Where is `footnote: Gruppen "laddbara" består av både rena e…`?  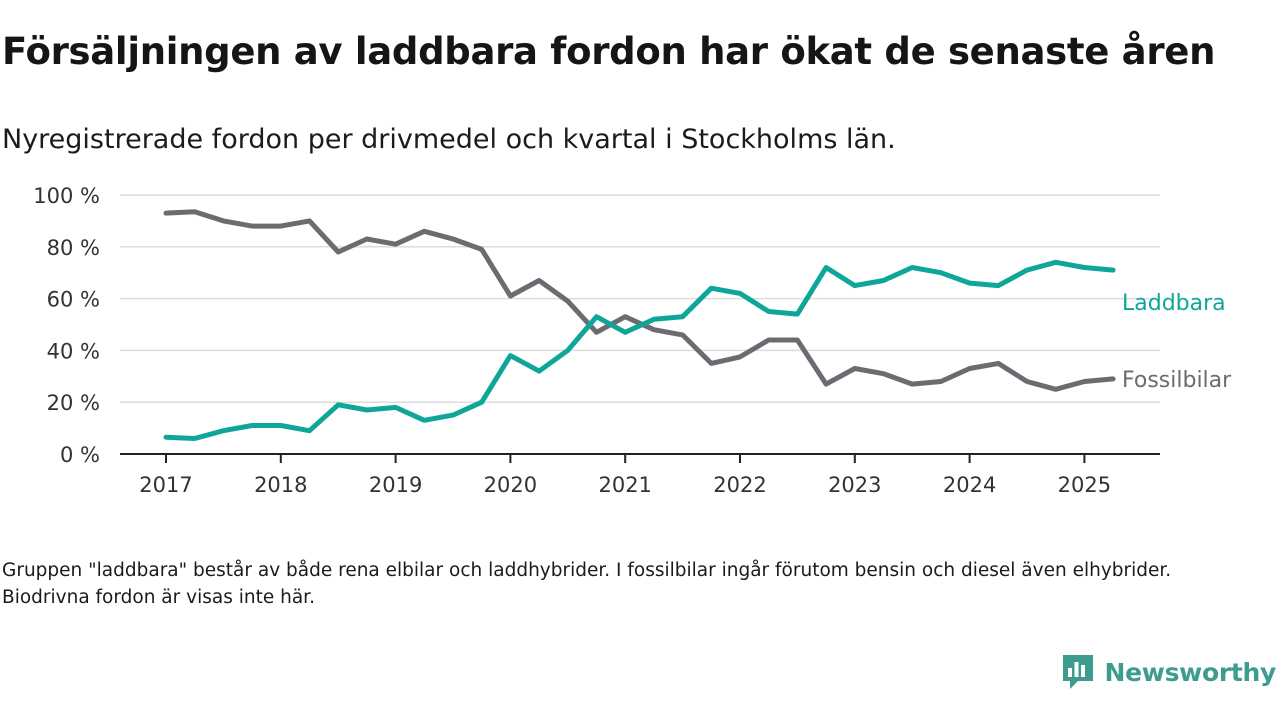 footnote: Gruppen "laddbara" består av både rena e… is located at coordinates (587, 584).